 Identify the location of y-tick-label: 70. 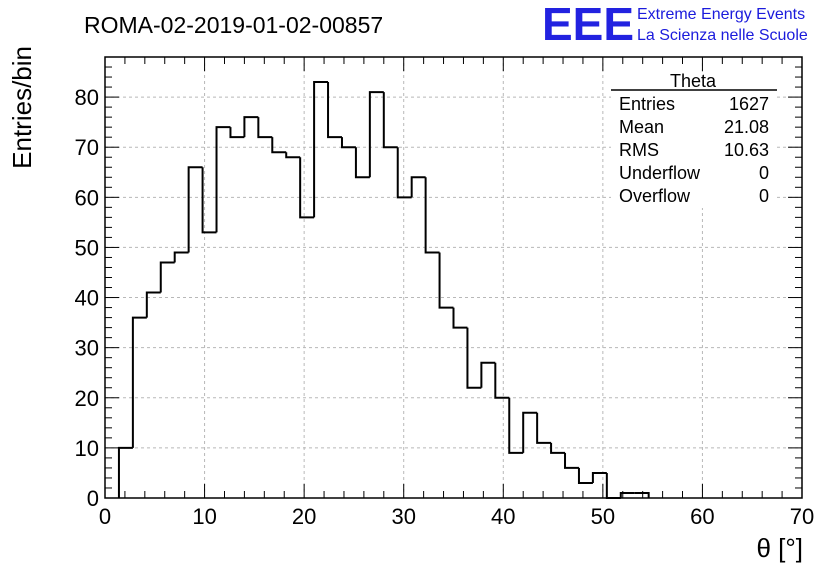
(87, 147).